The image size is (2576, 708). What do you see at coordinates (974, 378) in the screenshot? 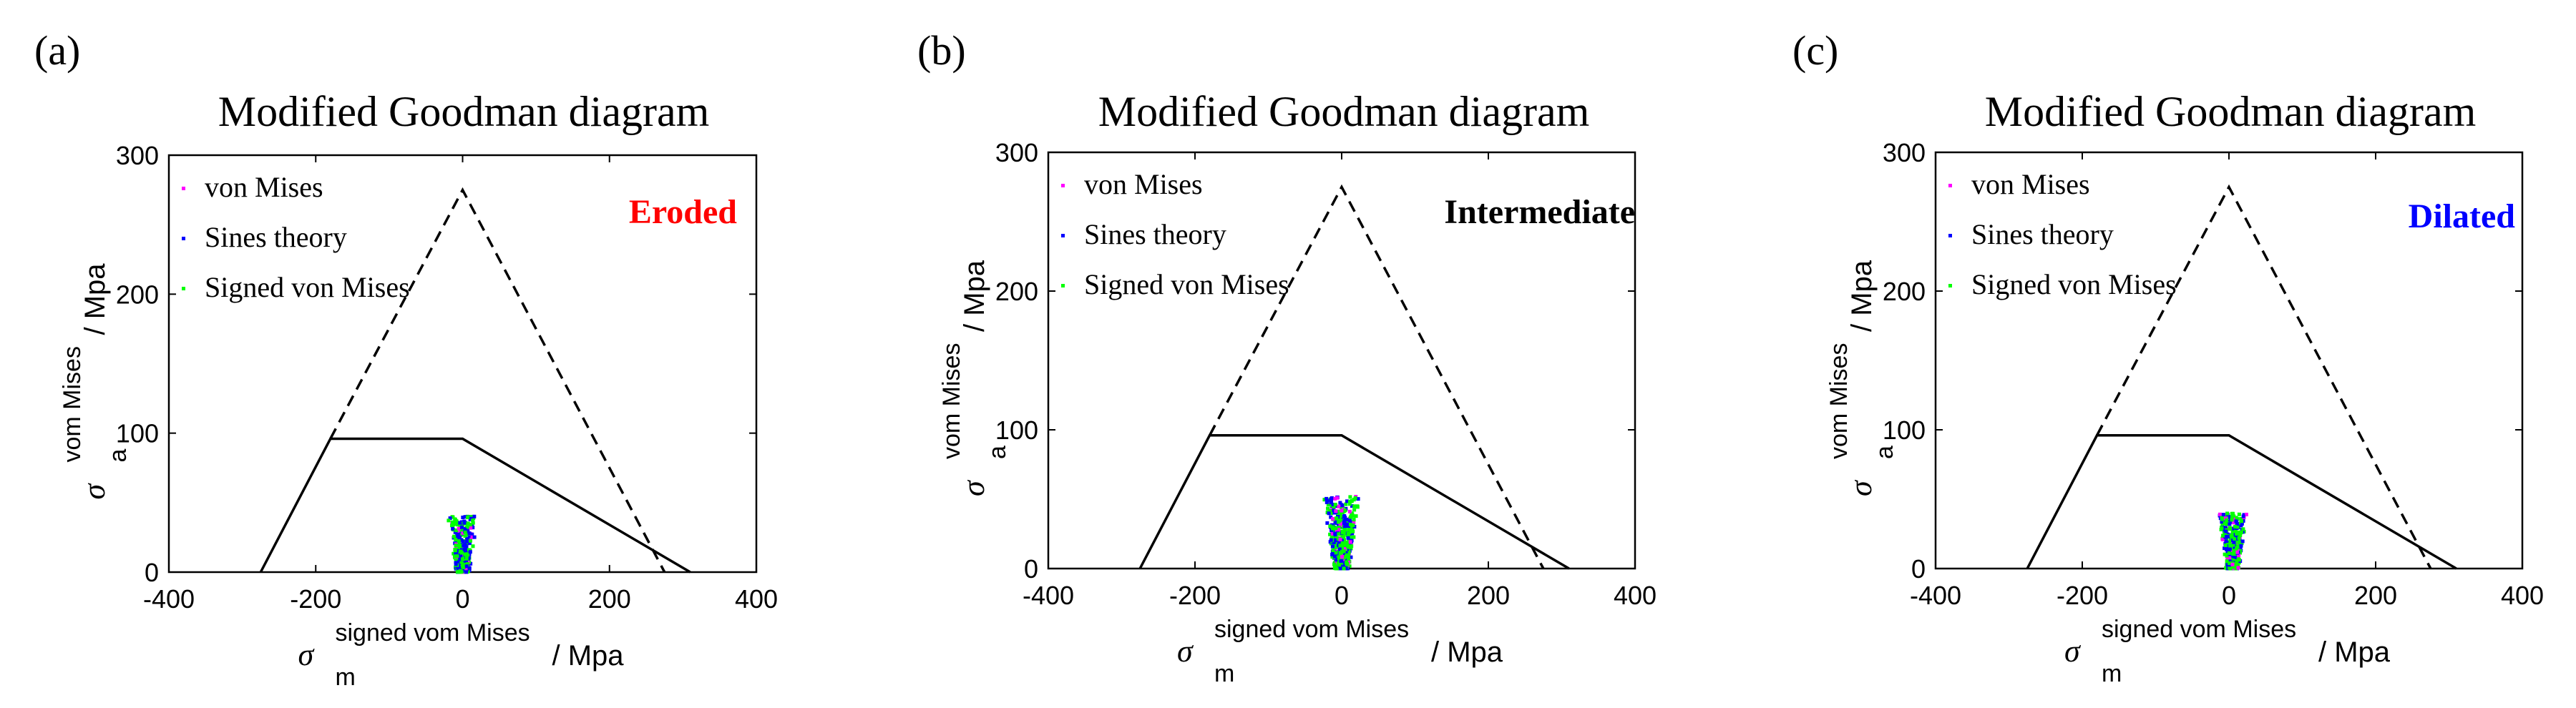
I see `y-axis-label: σ a vom Mises / Mpa` at bounding box center [974, 378].